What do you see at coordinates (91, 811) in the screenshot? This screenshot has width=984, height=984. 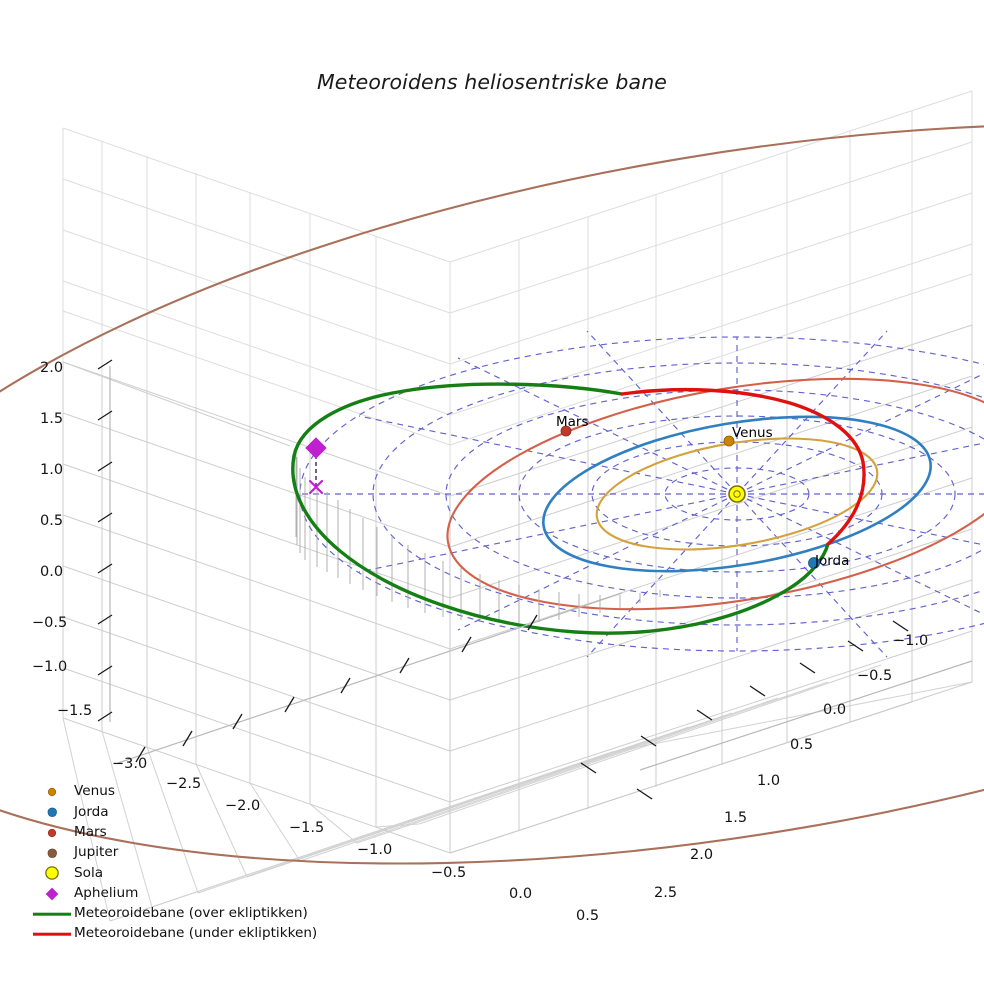 I see `legend-label-jorda: Jorda` at bounding box center [91, 811].